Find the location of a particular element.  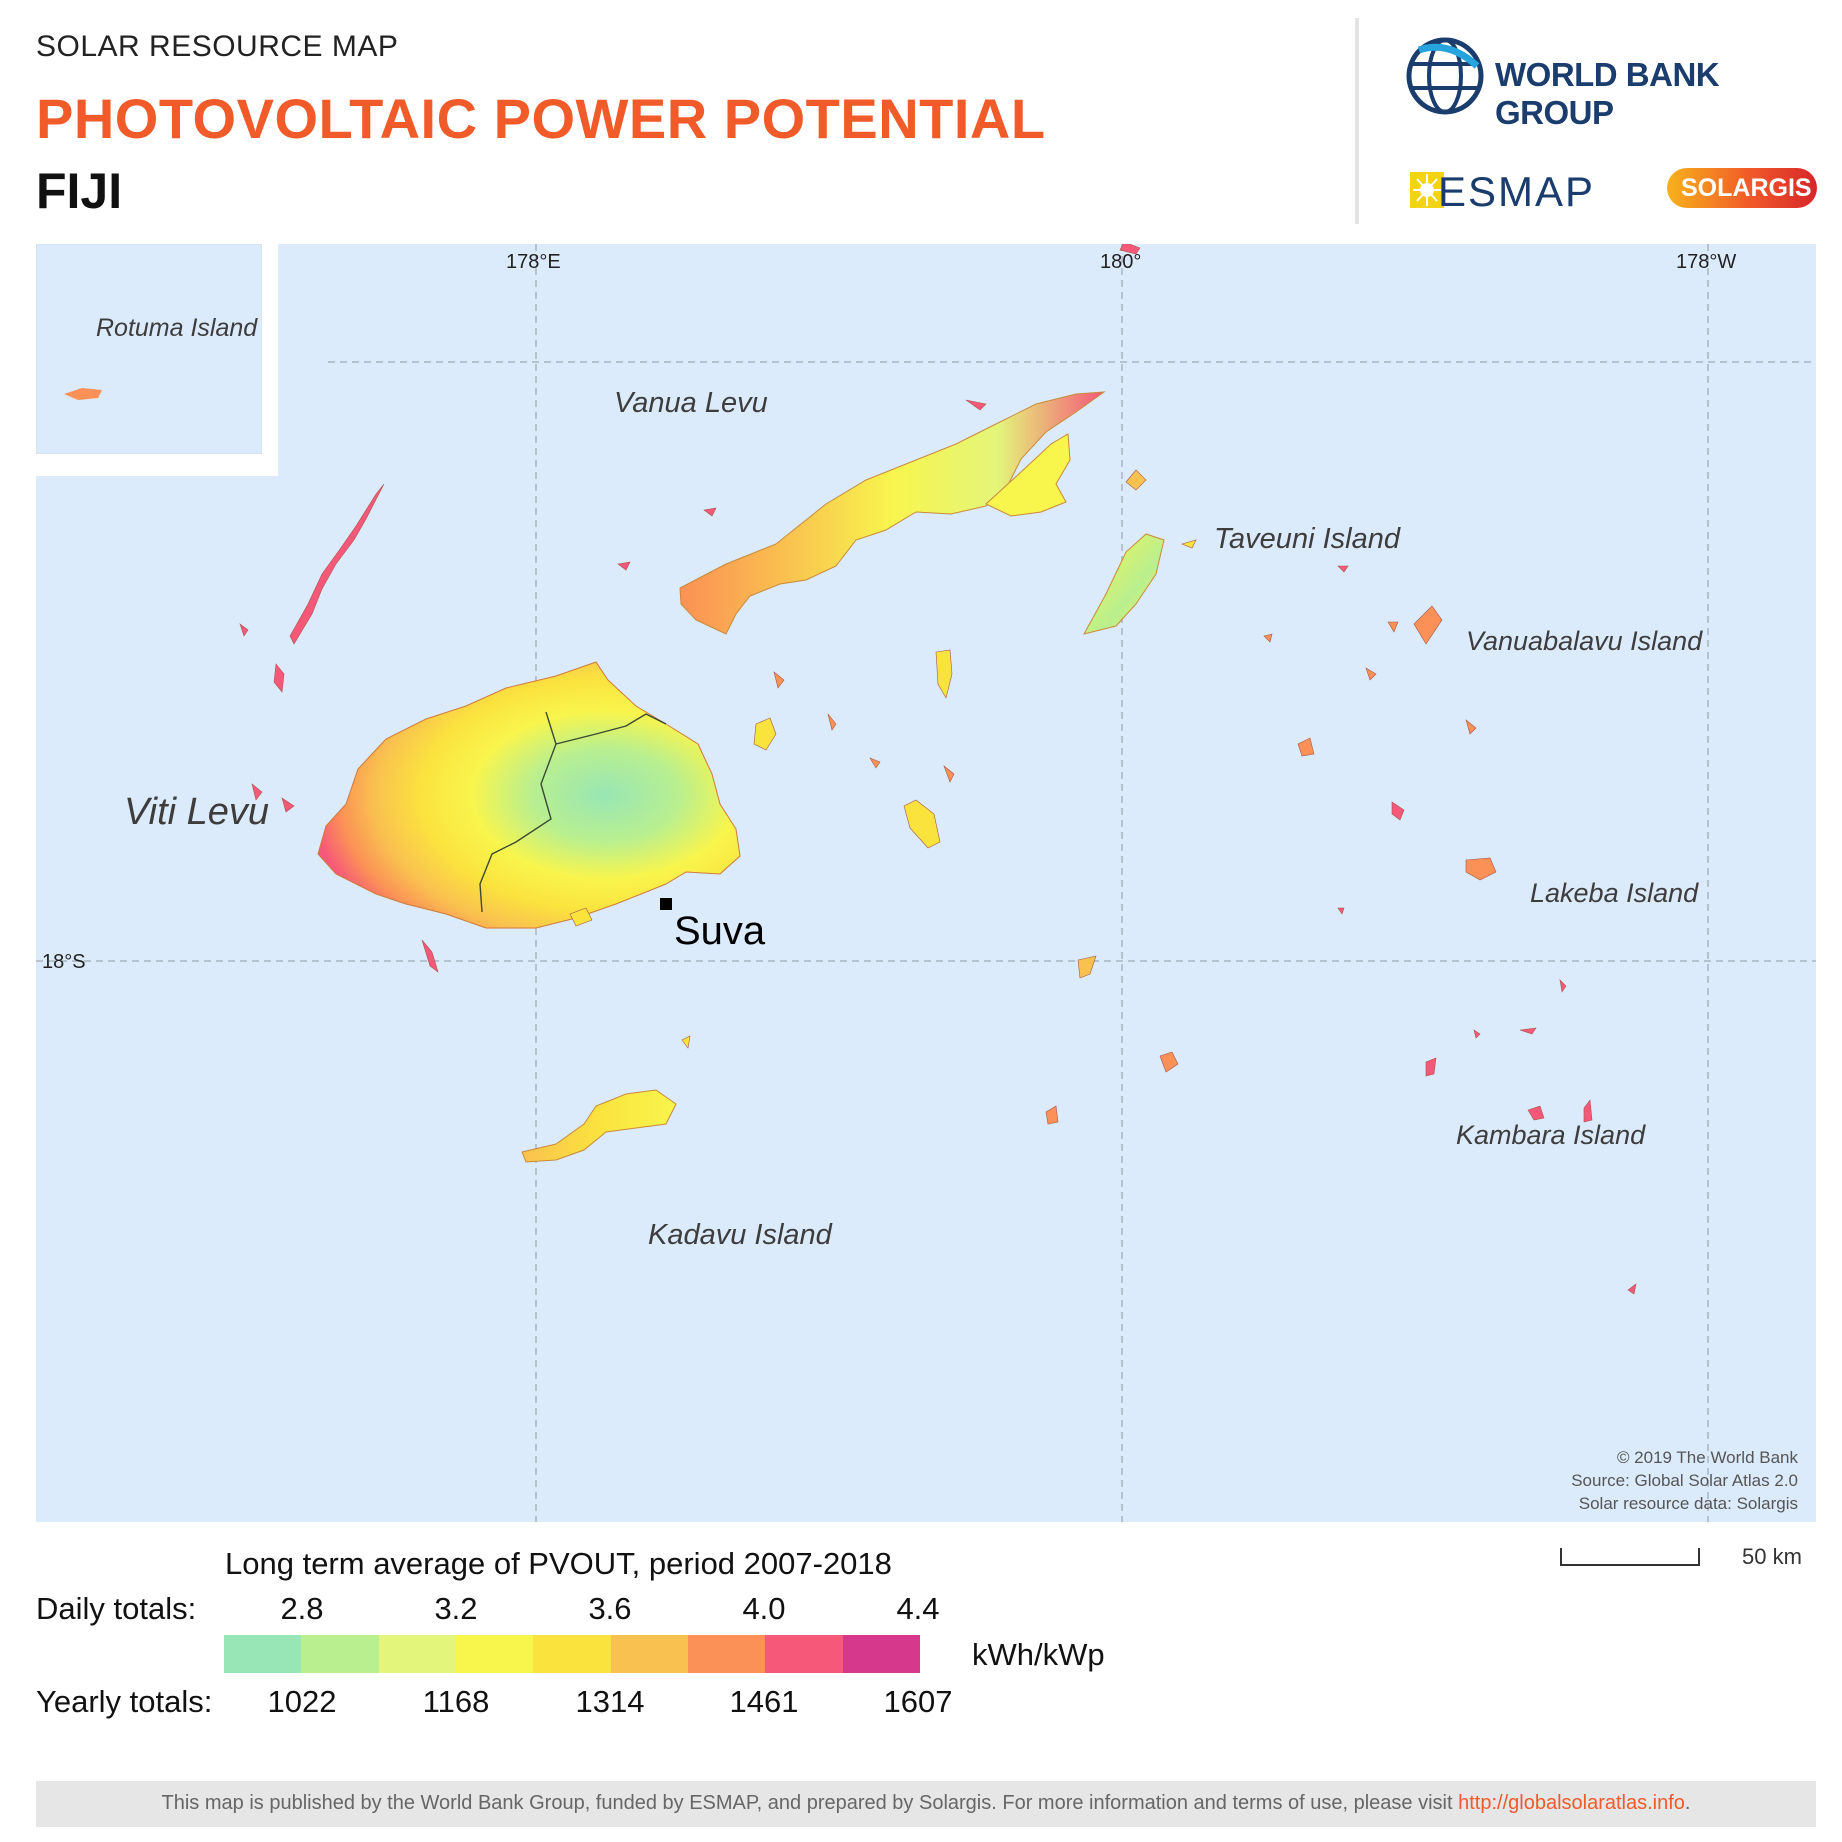

legend-yearly-tick: 1314 is located at coordinates (610, 1701).